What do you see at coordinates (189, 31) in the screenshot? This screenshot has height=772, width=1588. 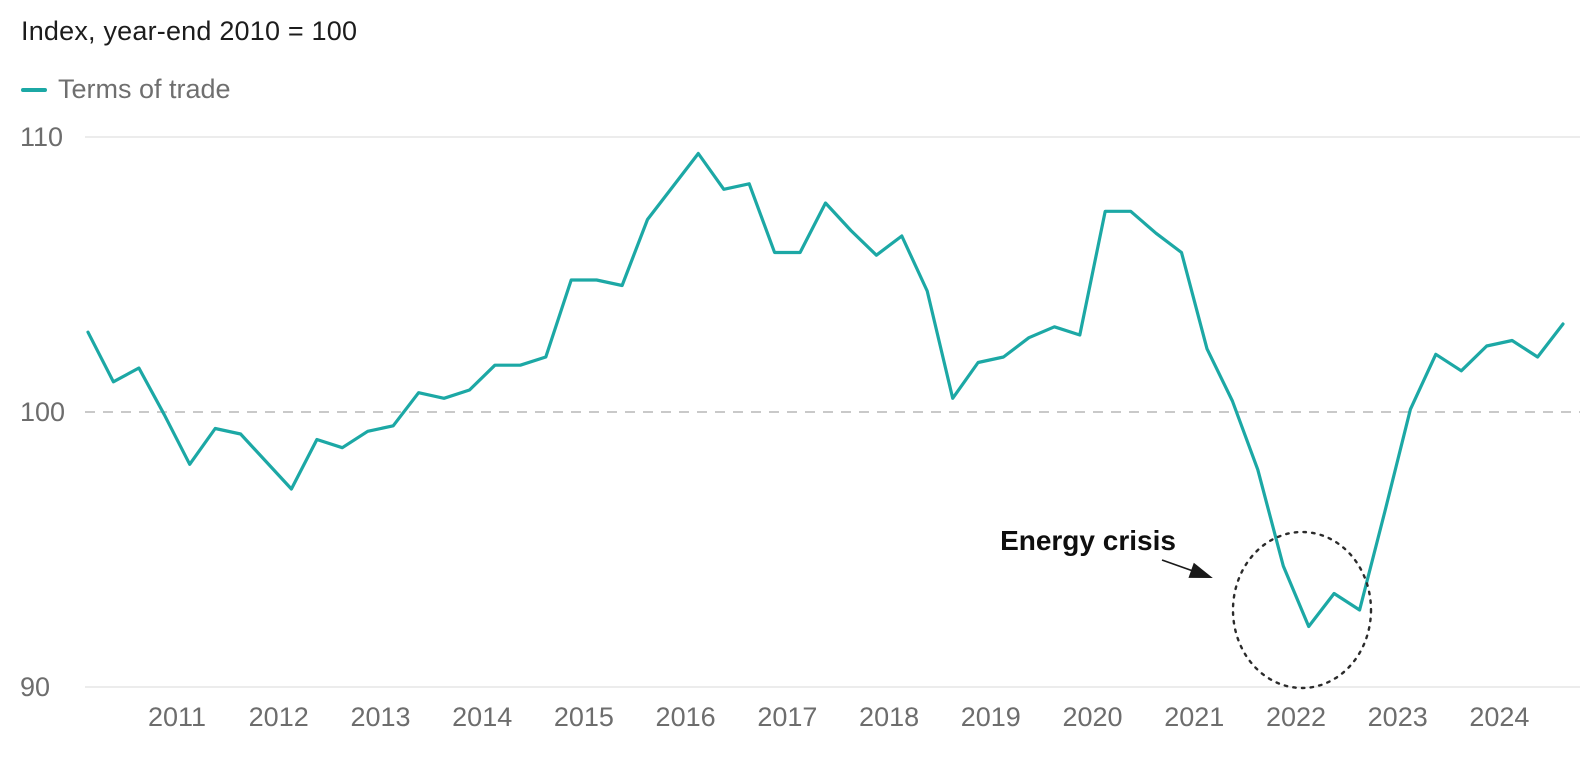 I see `chart-subtitle: Index, year-end 2010 = 100` at bounding box center [189, 31].